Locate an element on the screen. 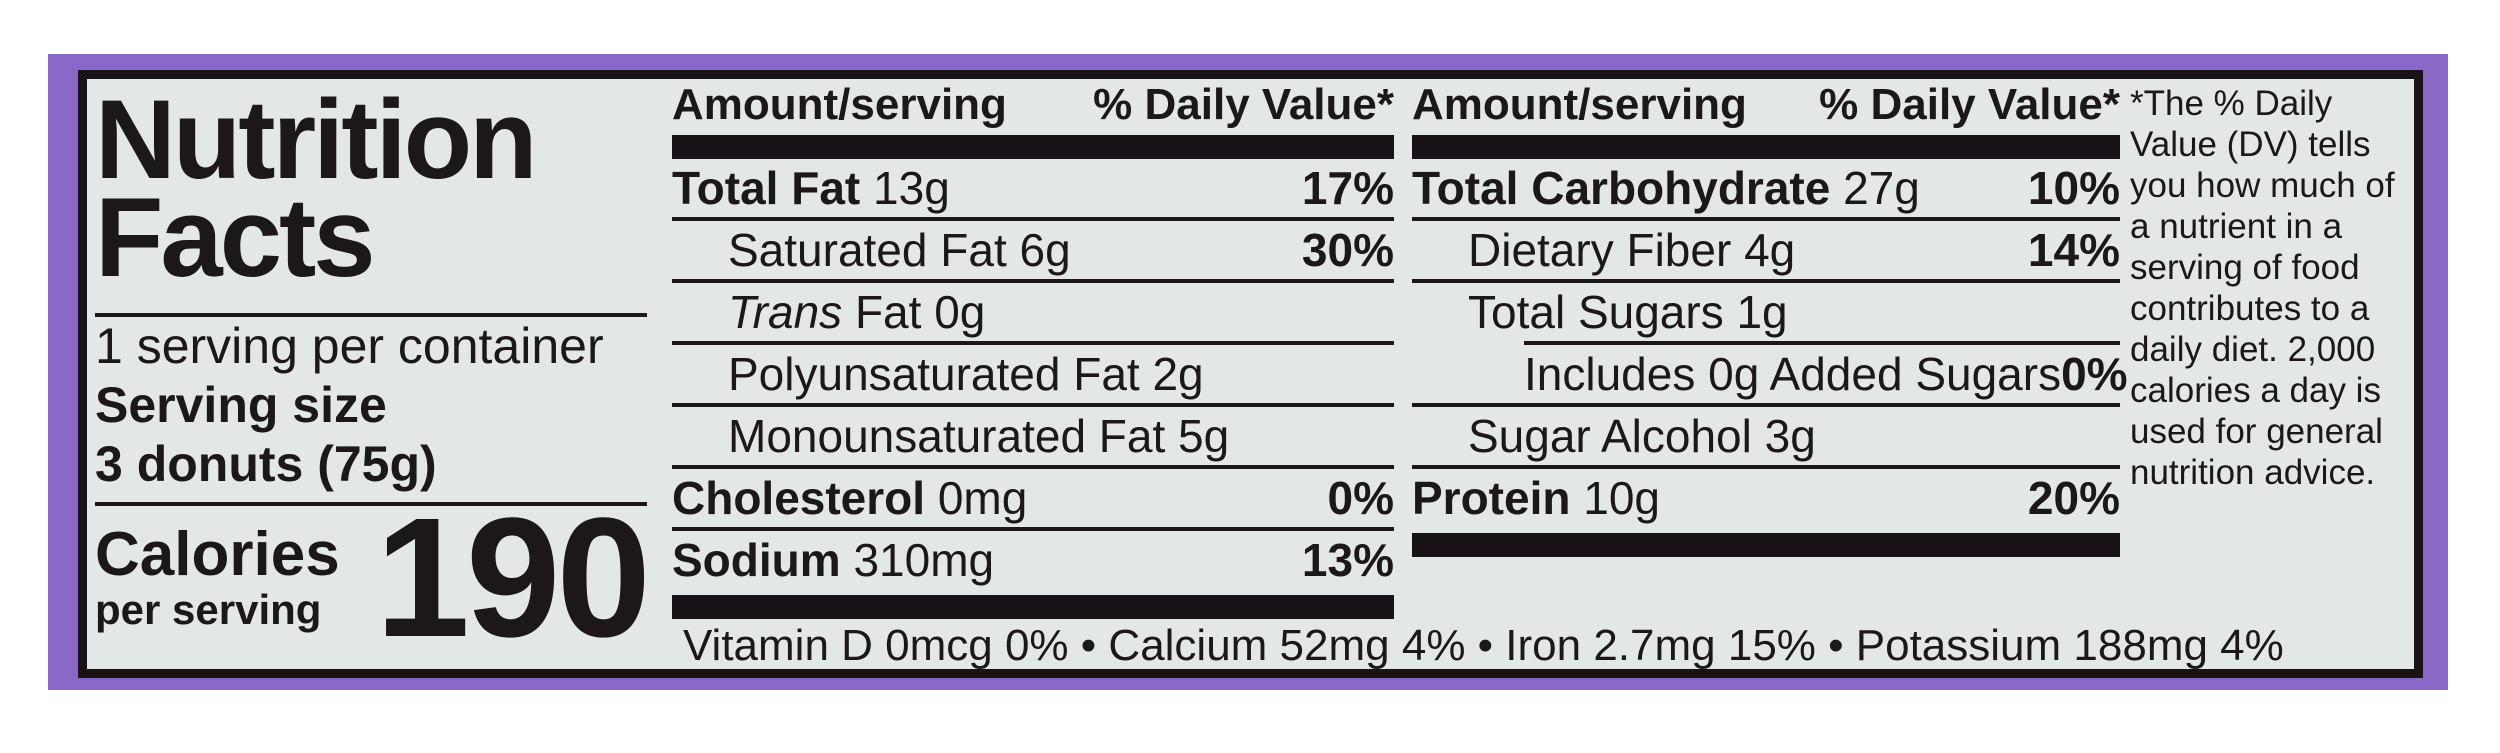  nutrient-row: Monounsaturated Fat 5g is located at coordinates (1033, 436).